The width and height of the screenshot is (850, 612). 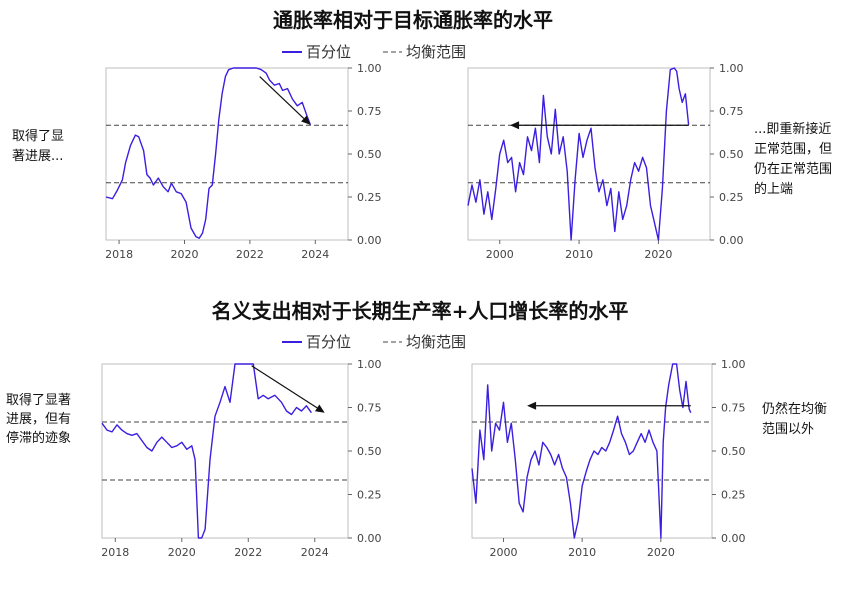 What do you see at coordinates (794, 409) in the screenshot?
I see `annotation-line: 仍然在均衡` at bounding box center [794, 409].